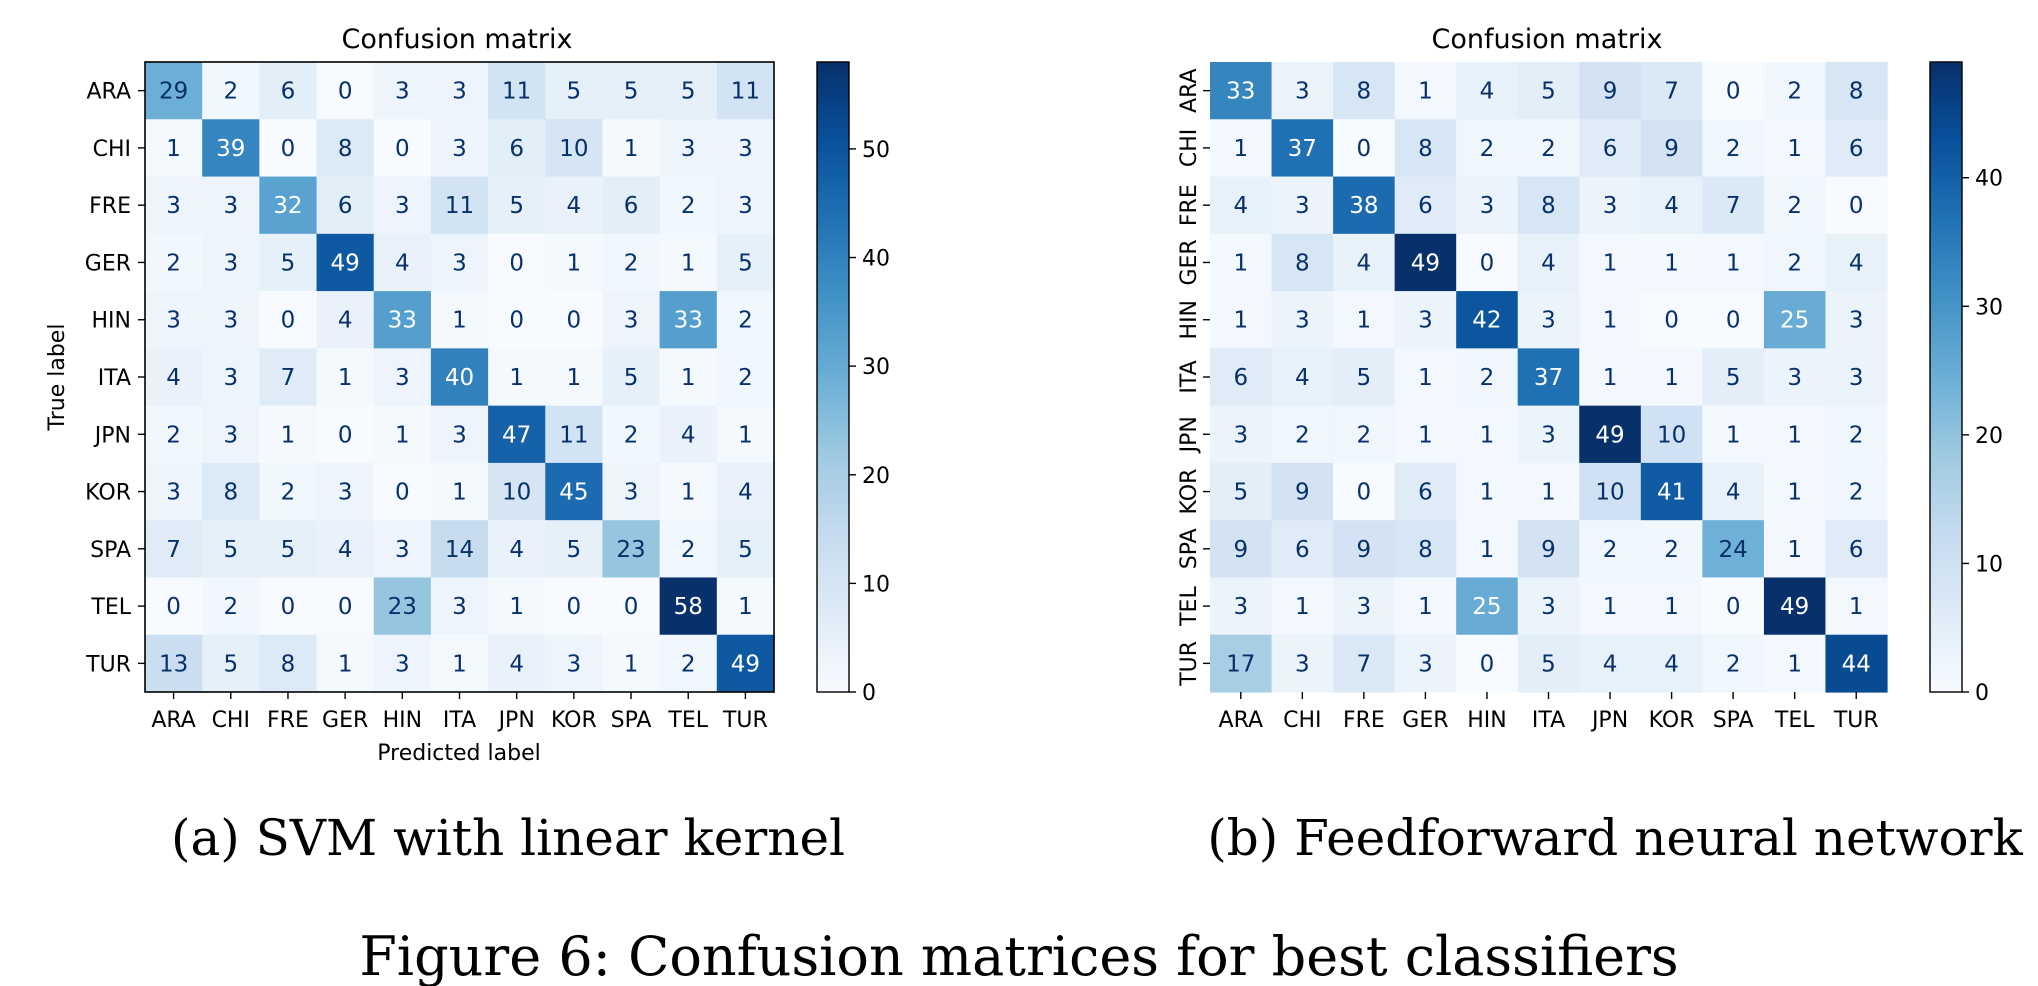 Image resolution: width=2038 pixels, height=986 pixels. What do you see at coordinates (457, 39) in the screenshot?
I see `chart-title: Confusion matrix` at bounding box center [457, 39].